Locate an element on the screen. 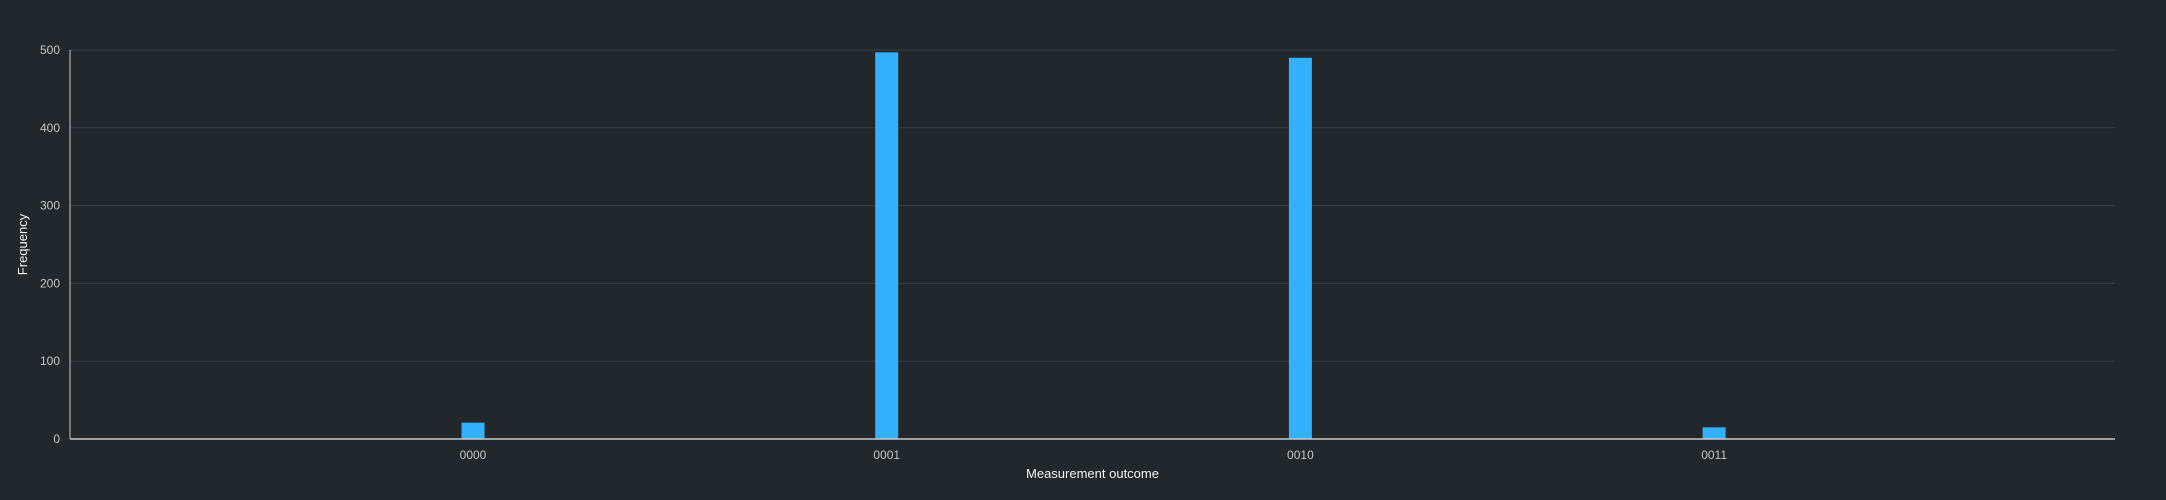  y-tick-label: 200 is located at coordinates (50, 283).